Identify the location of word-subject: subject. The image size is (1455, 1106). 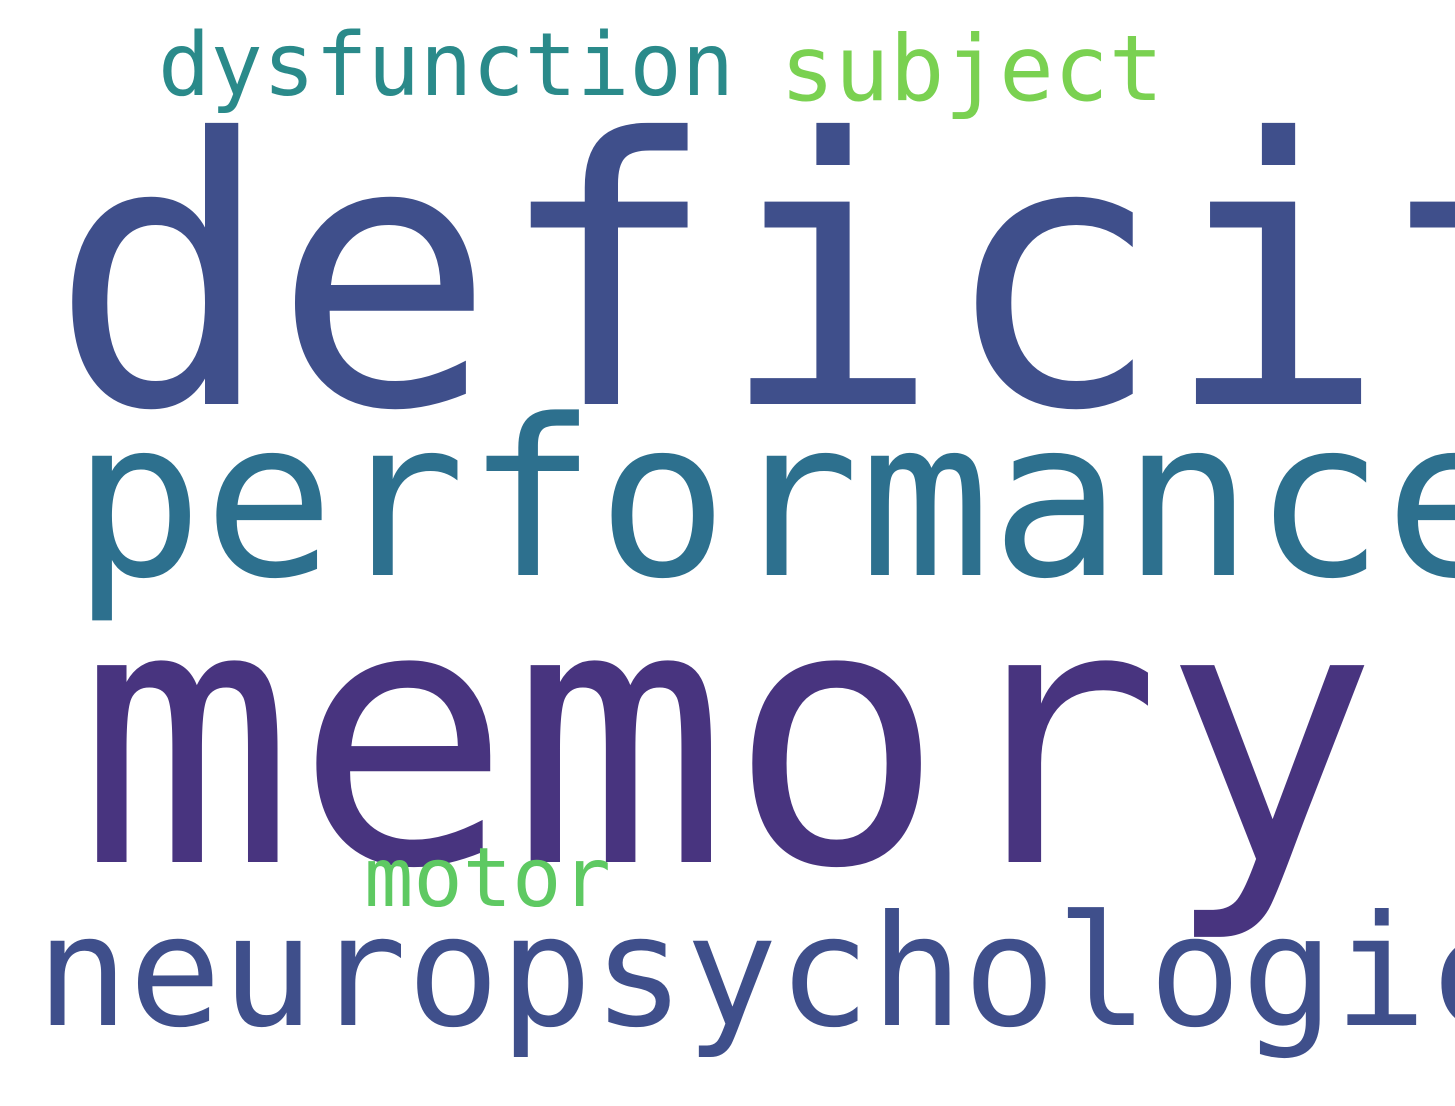
(972, 69).